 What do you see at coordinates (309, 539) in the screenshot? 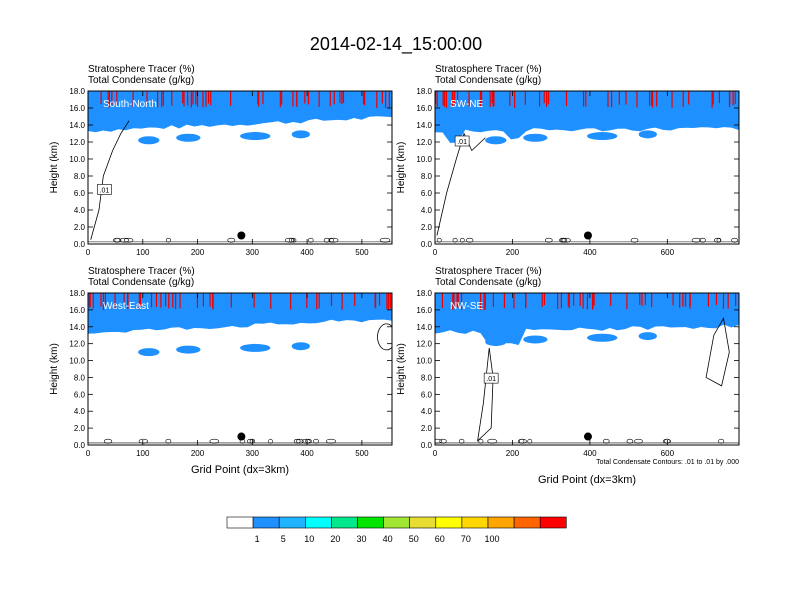
I see `colorbar-label: 10` at bounding box center [309, 539].